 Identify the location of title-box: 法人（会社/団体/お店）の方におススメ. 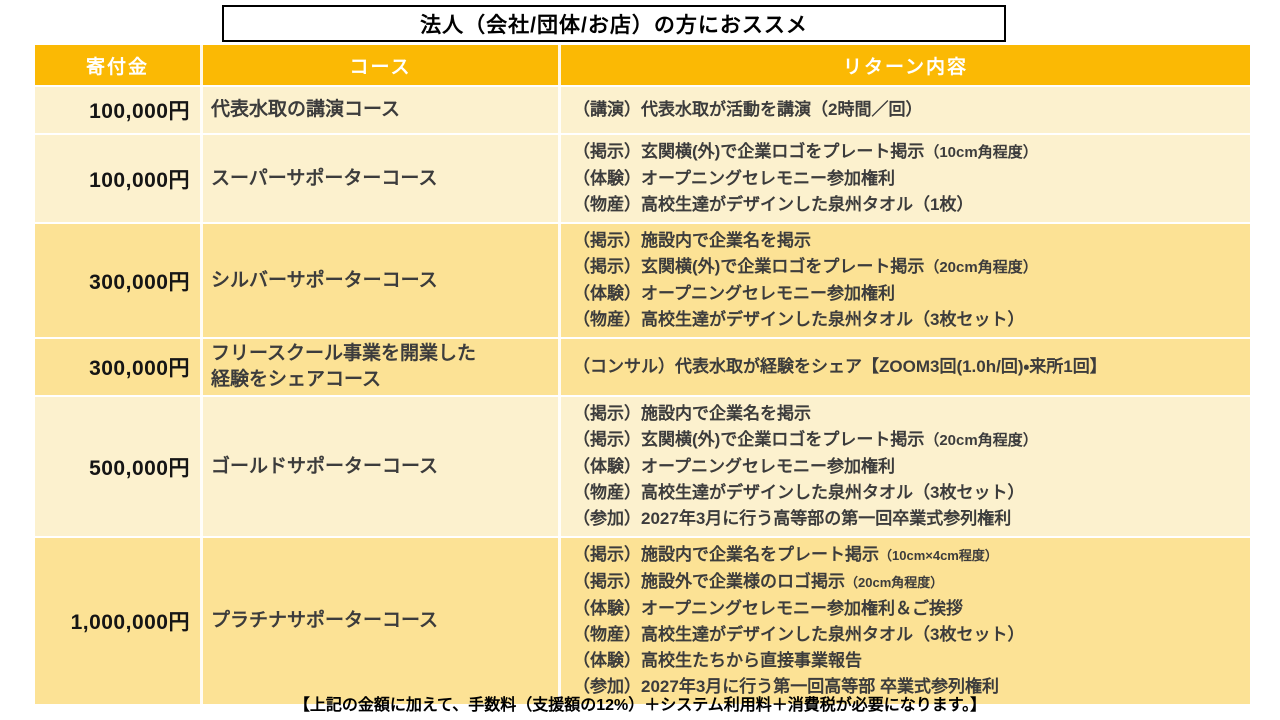
(614, 23).